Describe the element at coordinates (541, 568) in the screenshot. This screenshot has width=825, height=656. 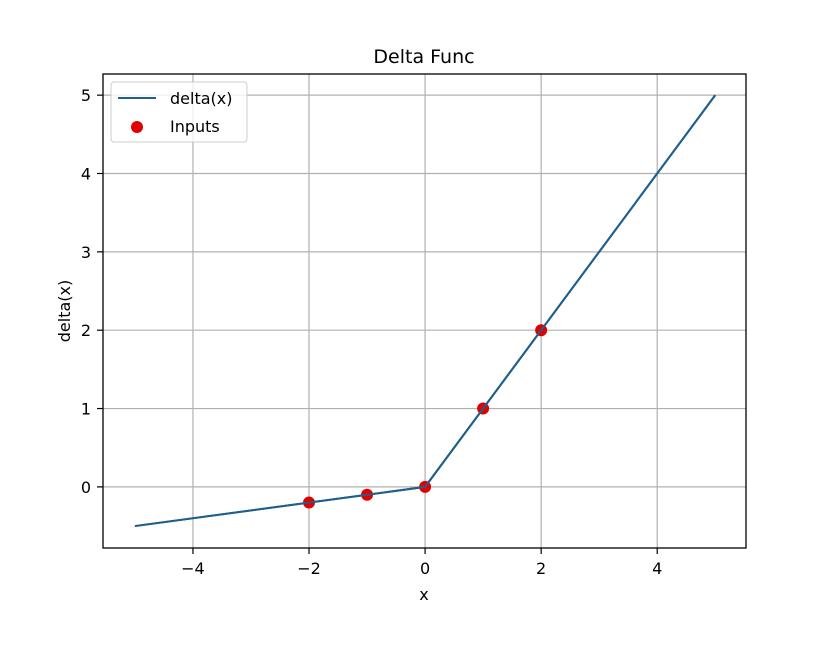
I see `x-tick-label: 2` at that location.